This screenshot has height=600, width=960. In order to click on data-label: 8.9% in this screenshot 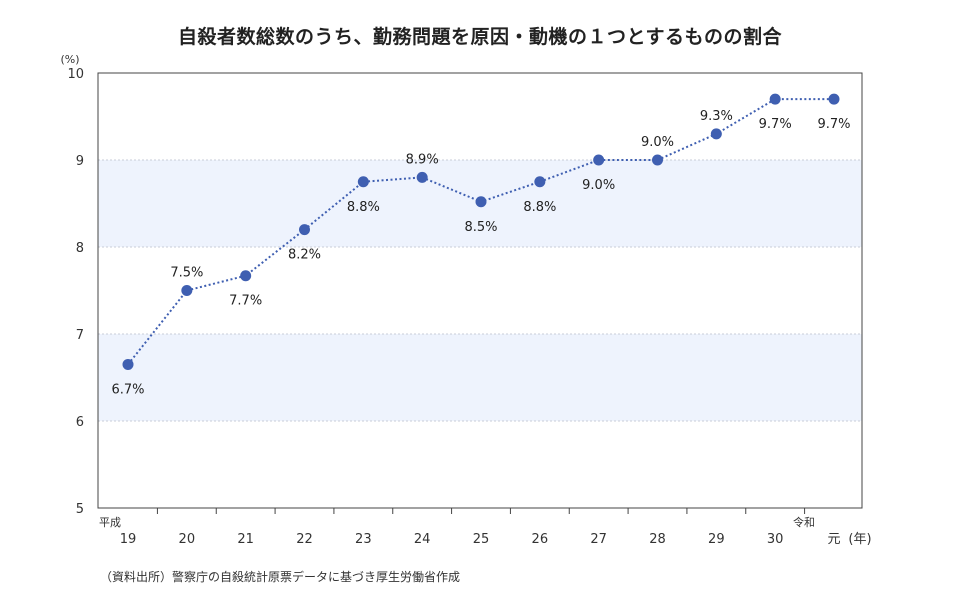, I will do `click(422, 159)`.